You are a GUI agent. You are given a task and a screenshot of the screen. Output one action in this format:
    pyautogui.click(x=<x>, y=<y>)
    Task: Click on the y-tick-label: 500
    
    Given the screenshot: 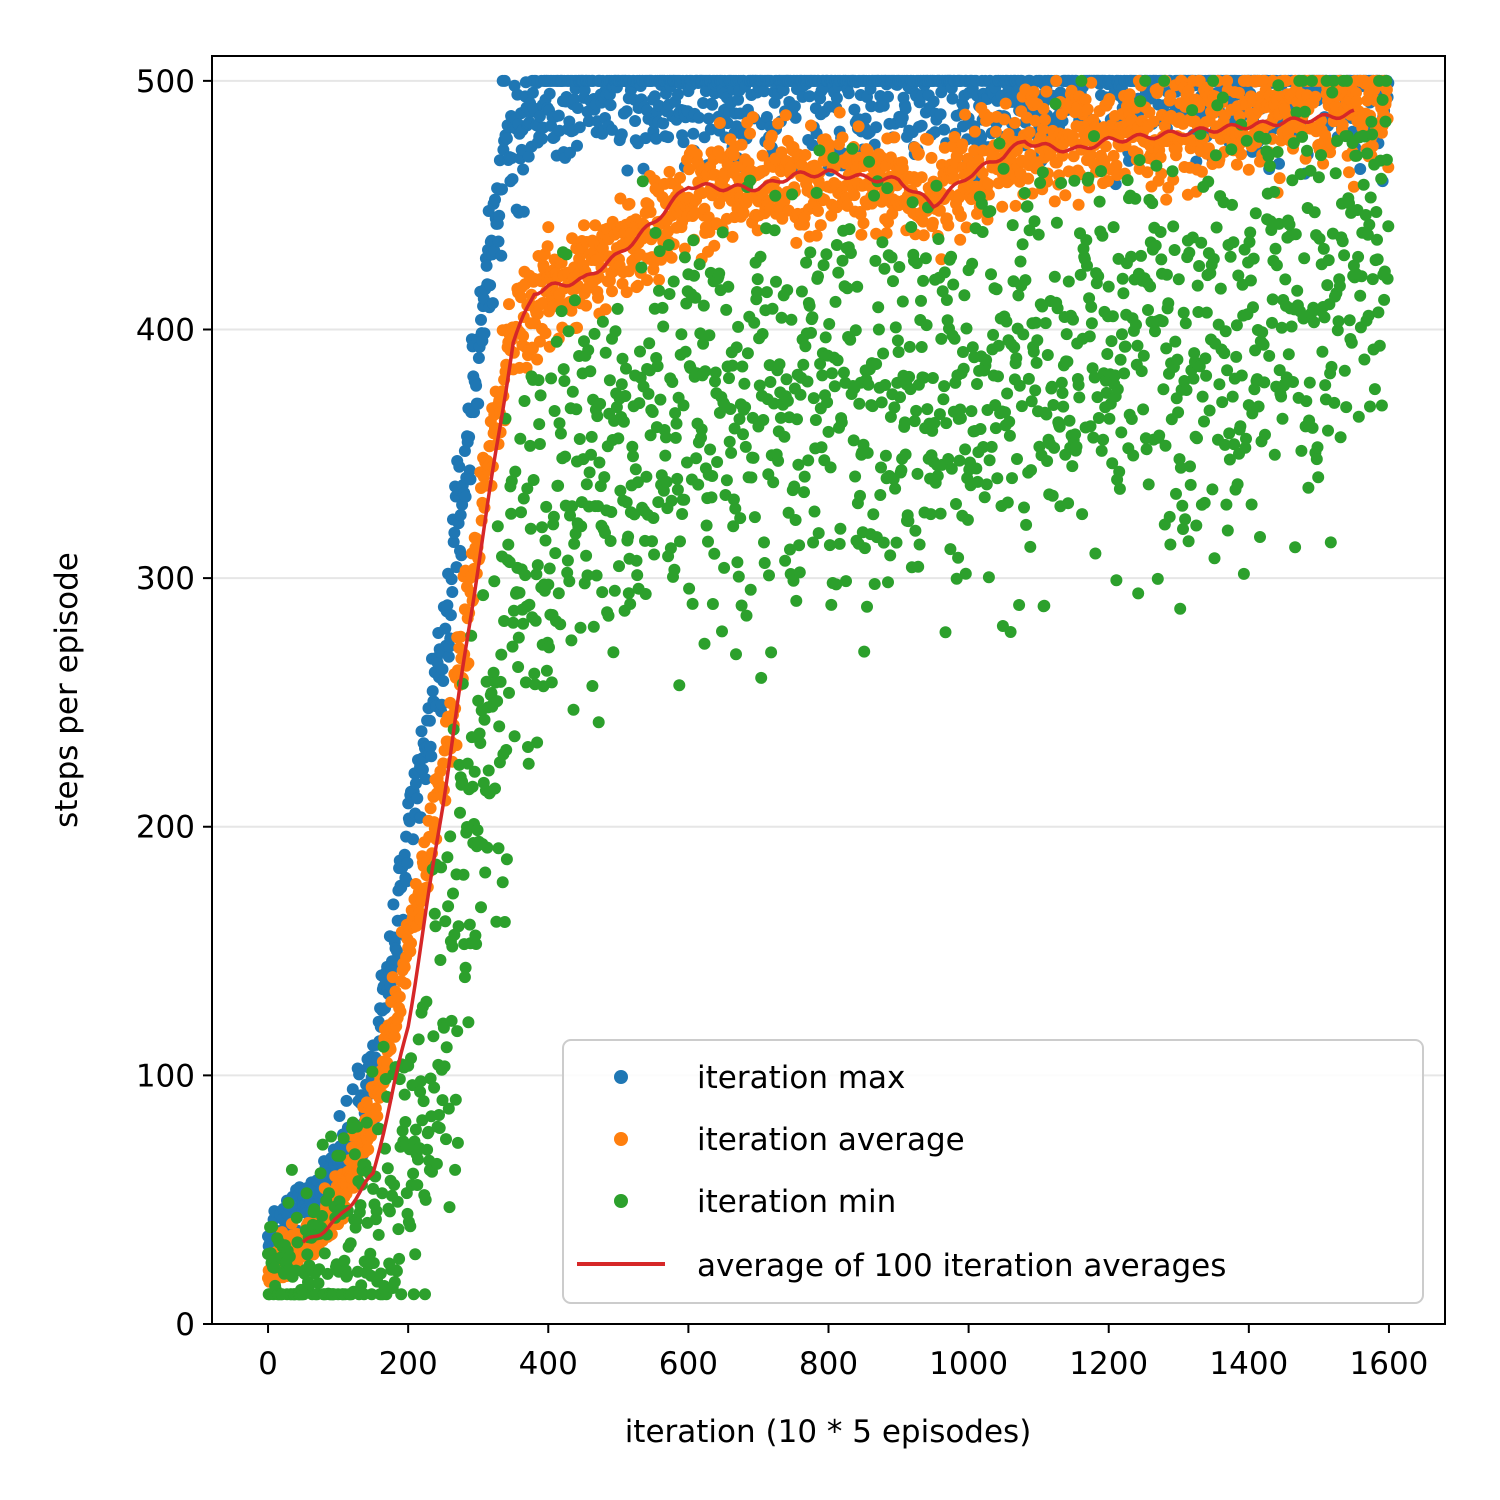 What is the action you would take?
    pyautogui.click(x=165, y=82)
    